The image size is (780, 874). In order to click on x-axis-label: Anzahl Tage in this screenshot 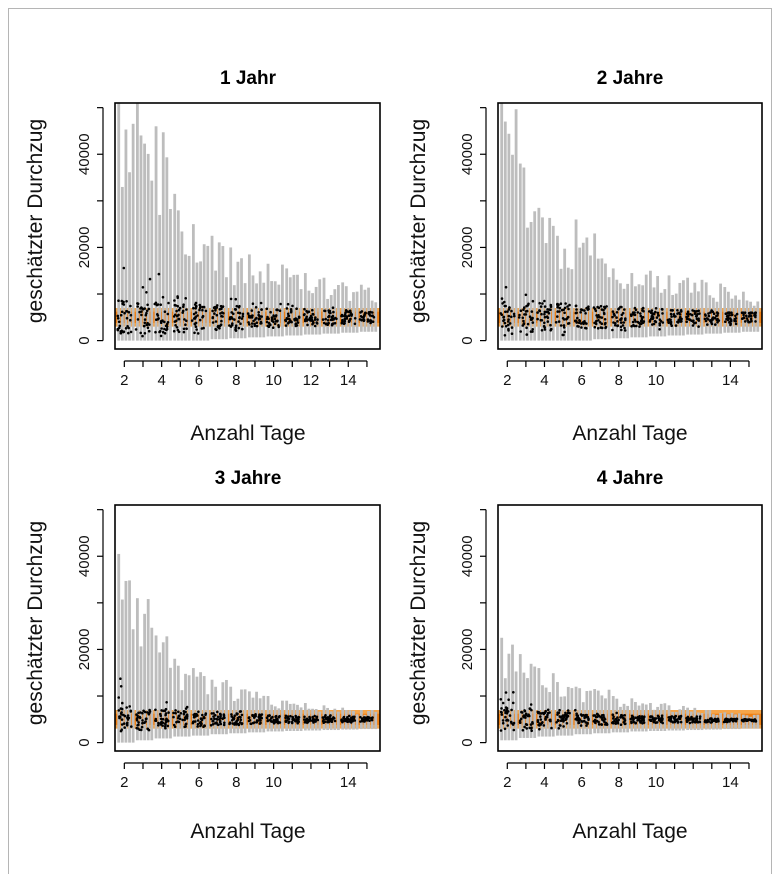, I will do `click(629, 433)`.